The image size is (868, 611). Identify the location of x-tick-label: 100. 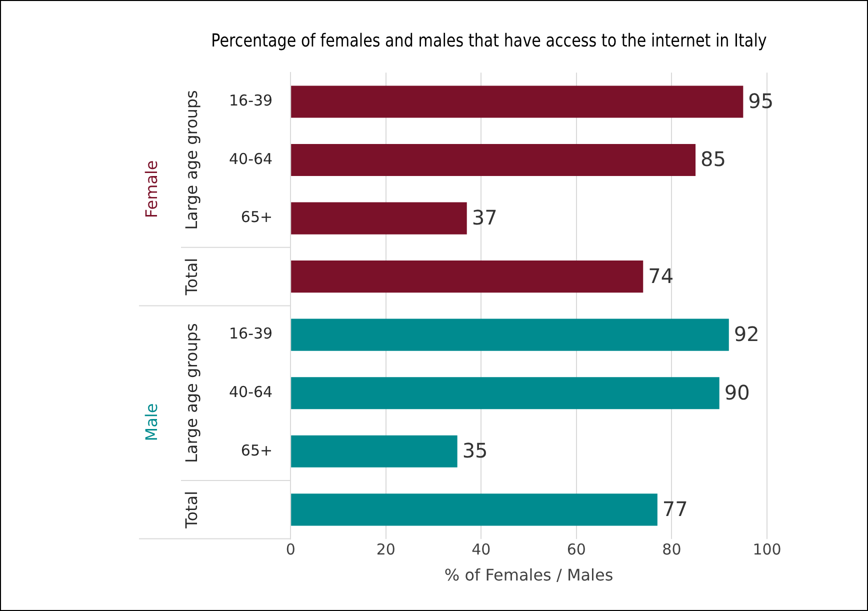
(767, 549).